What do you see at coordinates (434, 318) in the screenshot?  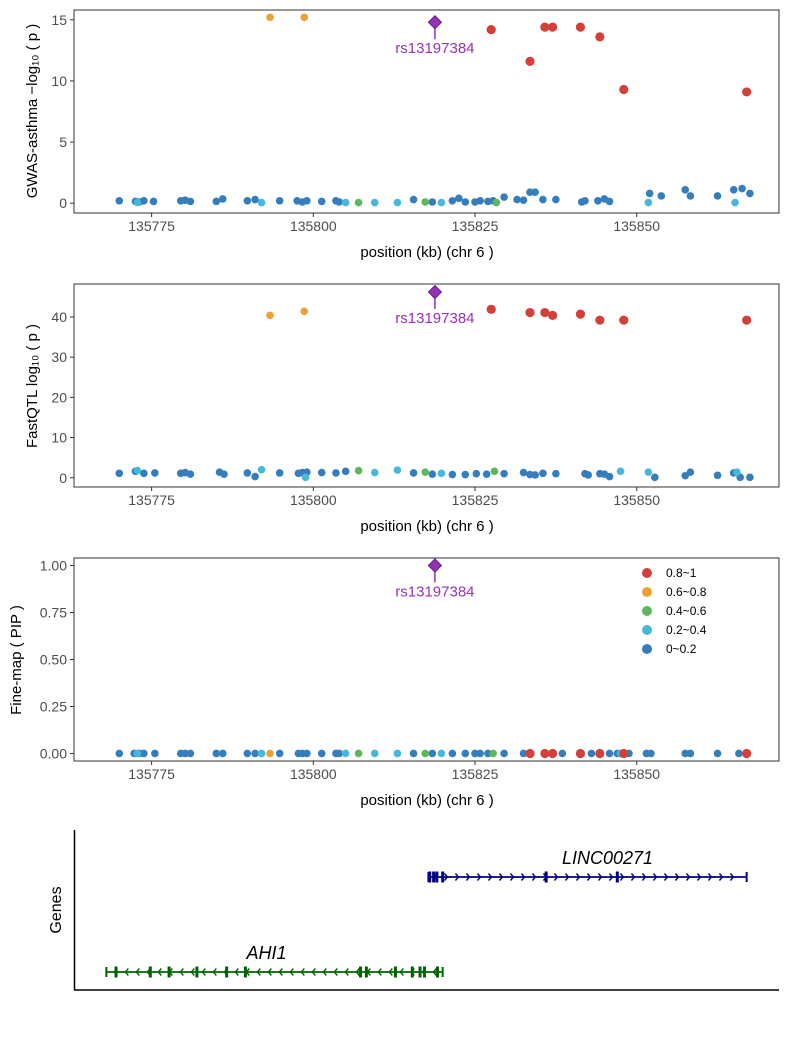 I see `fastqtl-lead-label: rs13197384` at bounding box center [434, 318].